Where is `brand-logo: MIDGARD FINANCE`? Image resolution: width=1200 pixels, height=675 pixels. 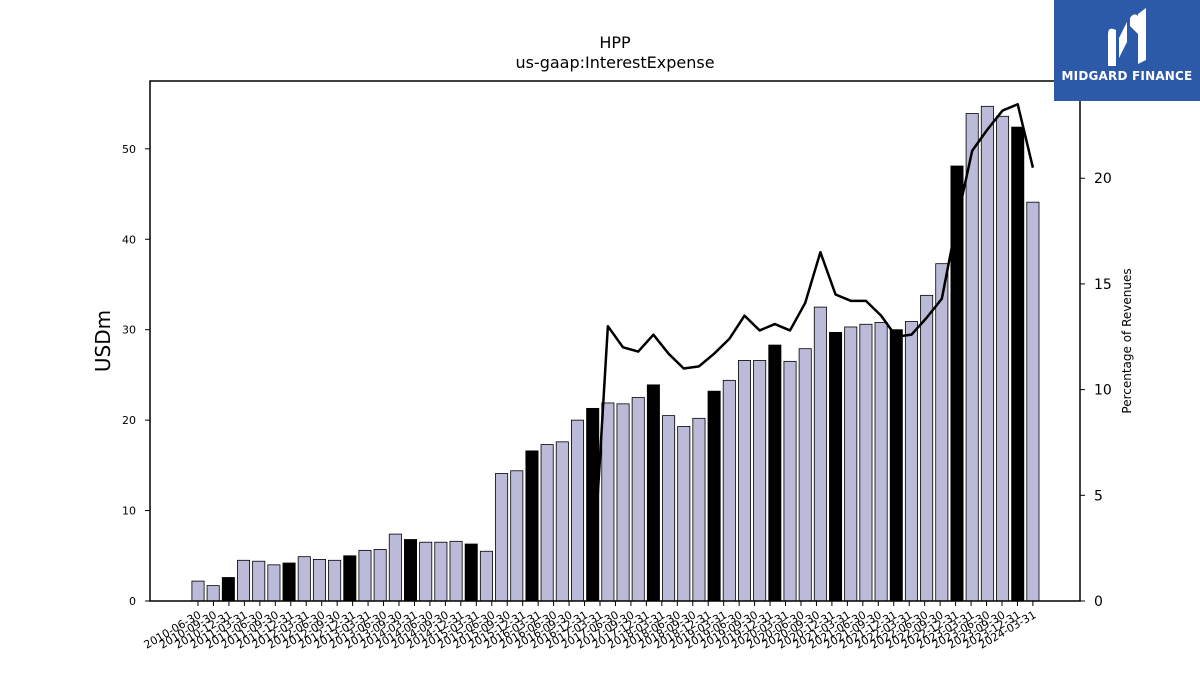
brand-logo: MIDGARD FINANCE is located at coordinates (1127, 50).